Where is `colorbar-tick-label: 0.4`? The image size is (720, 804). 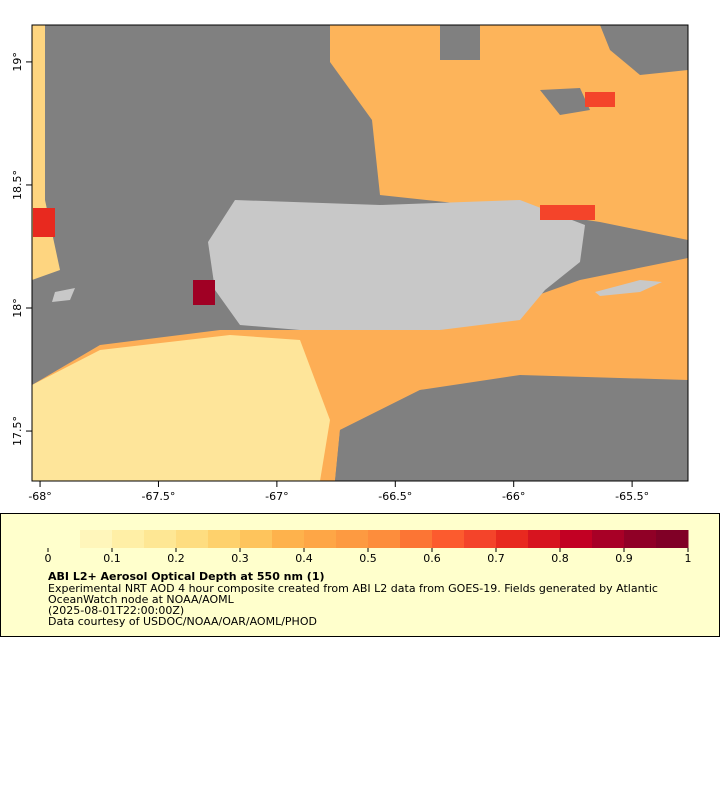 colorbar-tick-label: 0.4 is located at coordinates (304, 558).